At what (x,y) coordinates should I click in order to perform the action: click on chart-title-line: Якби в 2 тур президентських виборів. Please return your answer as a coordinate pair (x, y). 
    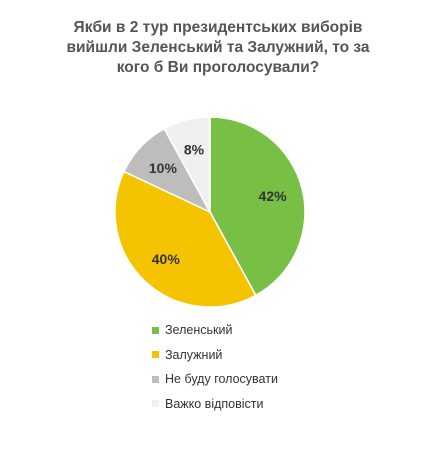
    Looking at the image, I should click on (218, 27).